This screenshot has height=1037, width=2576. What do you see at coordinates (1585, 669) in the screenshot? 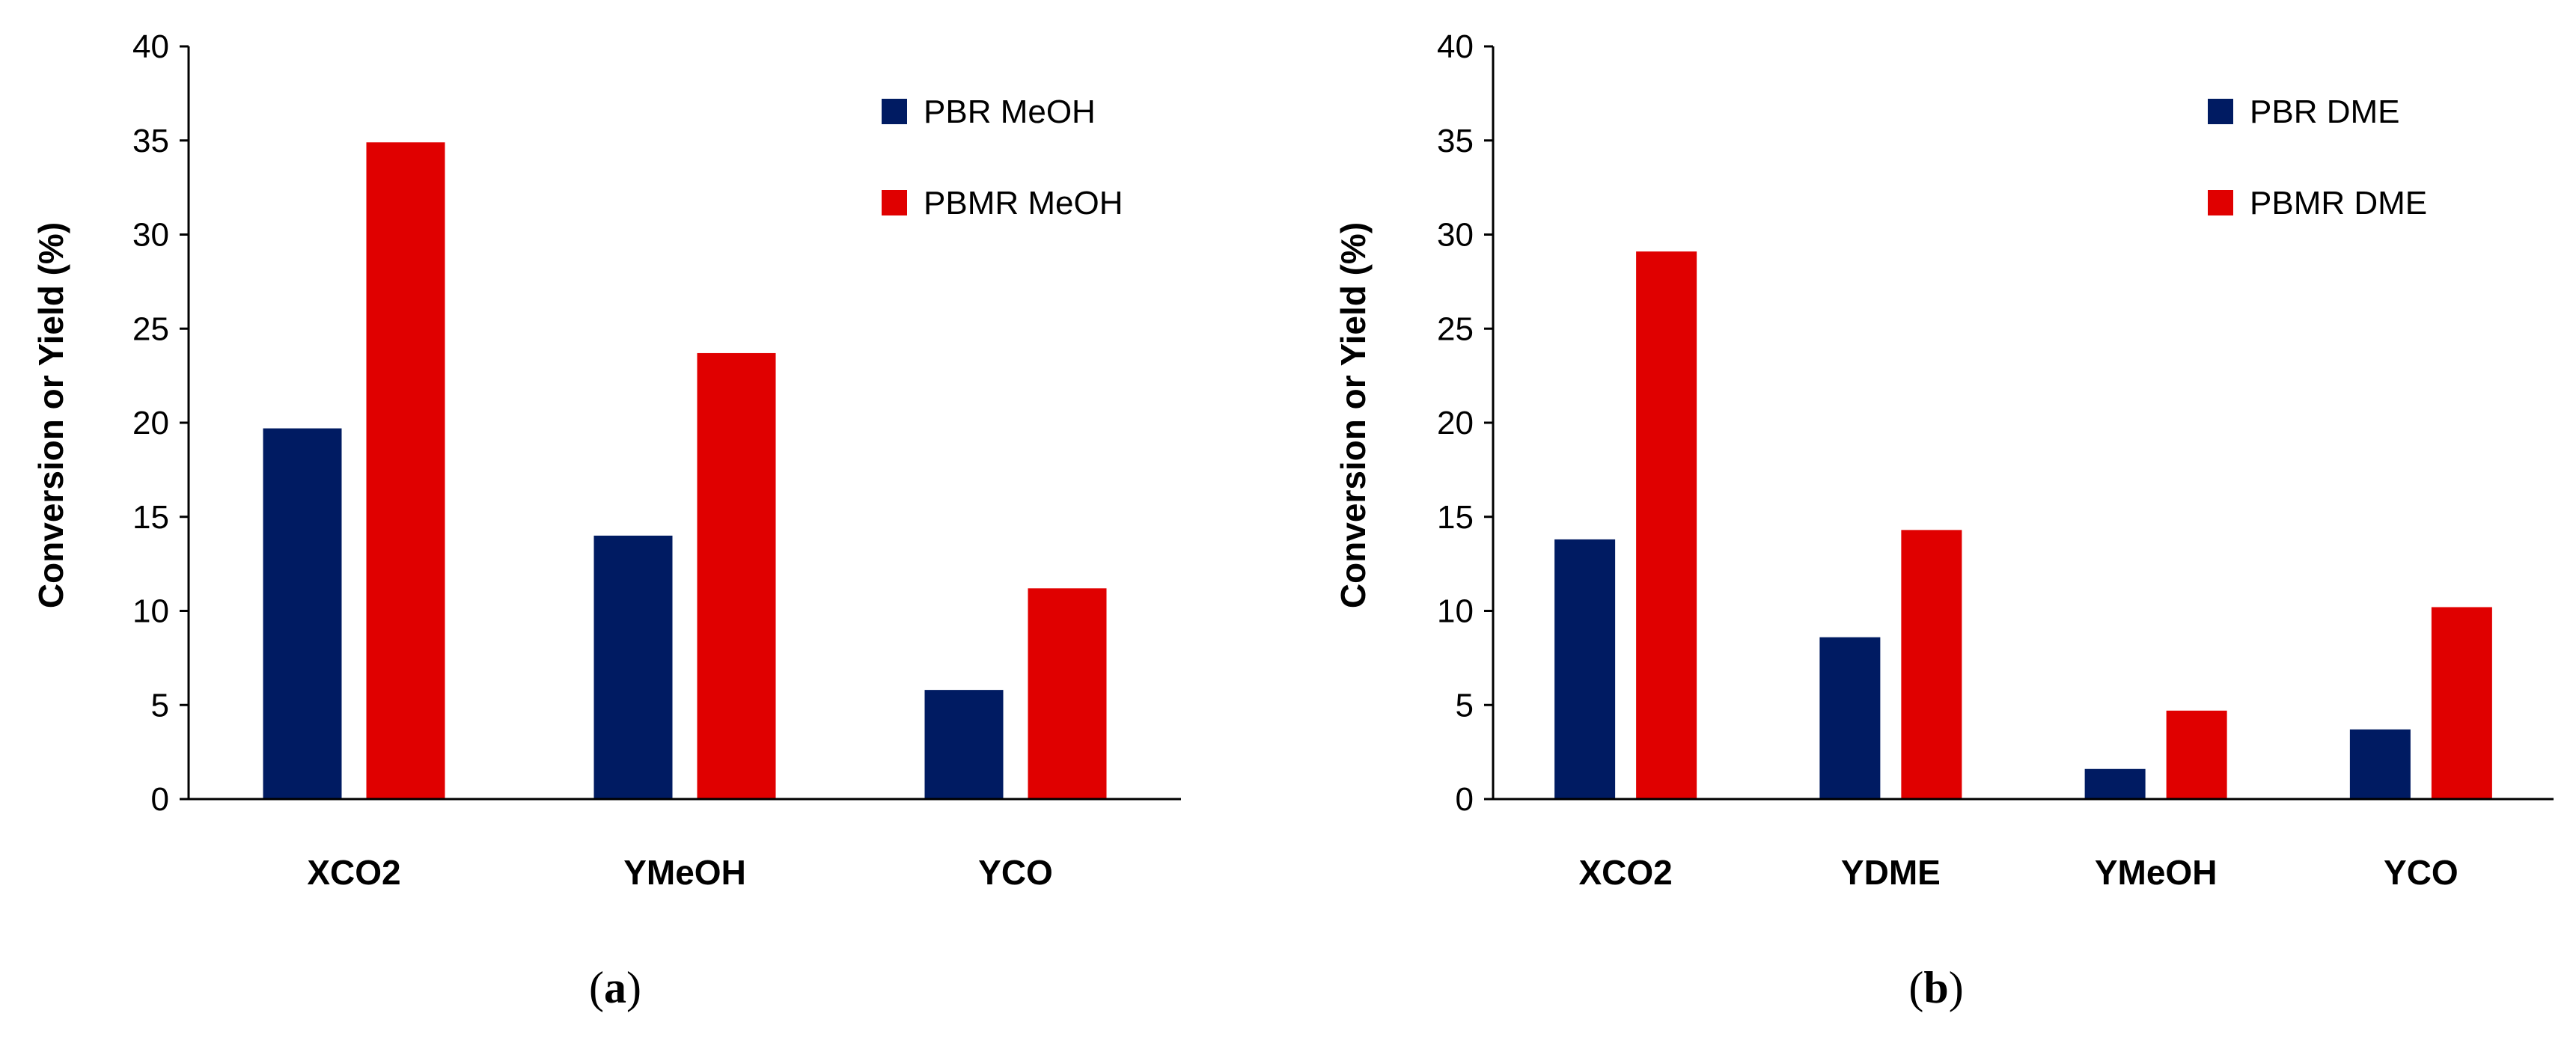
I see `bar-pbr-dme-xco2` at bounding box center [1585, 669].